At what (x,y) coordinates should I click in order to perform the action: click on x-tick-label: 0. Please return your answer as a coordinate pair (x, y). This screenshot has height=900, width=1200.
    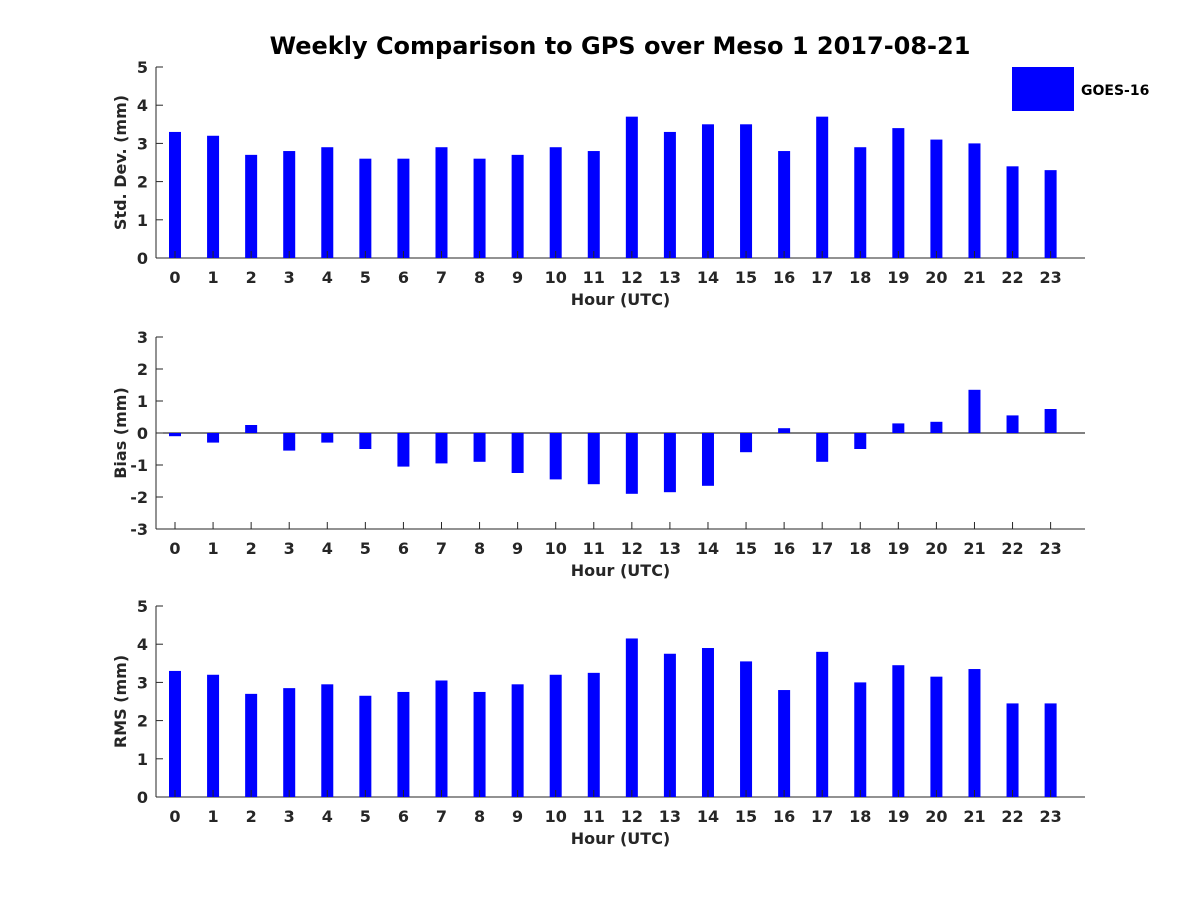
    Looking at the image, I should click on (174, 816).